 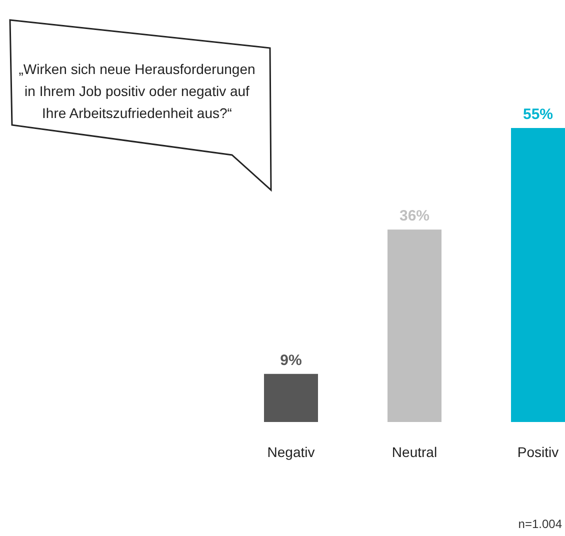 What do you see at coordinates (291, 452) in the screenshot?
I see `x-tick-label: Negativ` at bounding box center [291, 452].